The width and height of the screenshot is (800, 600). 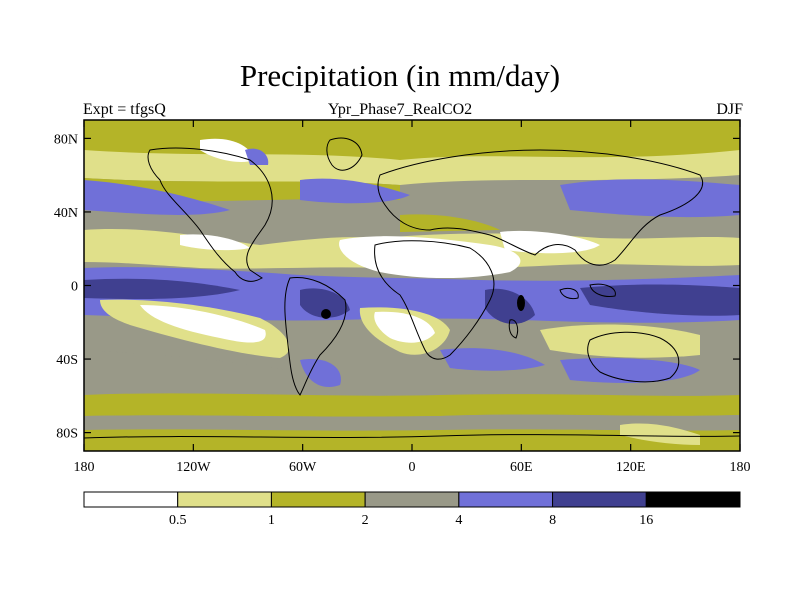 What do you see at coordinates (552, 520) in the screenshot?
I see `colorbar-label: 8` at bounding box center [552, 520].